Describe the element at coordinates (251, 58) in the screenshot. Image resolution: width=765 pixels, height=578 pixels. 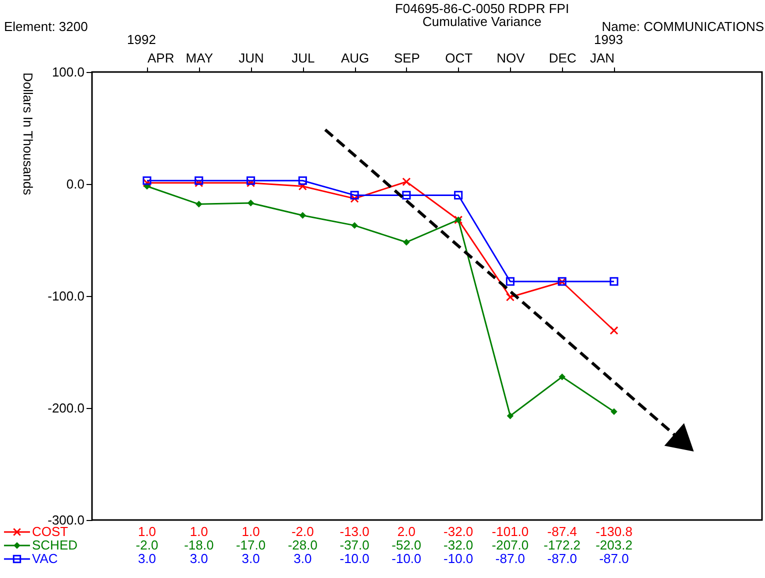
I see `x-tick-label: JUN` at that location.